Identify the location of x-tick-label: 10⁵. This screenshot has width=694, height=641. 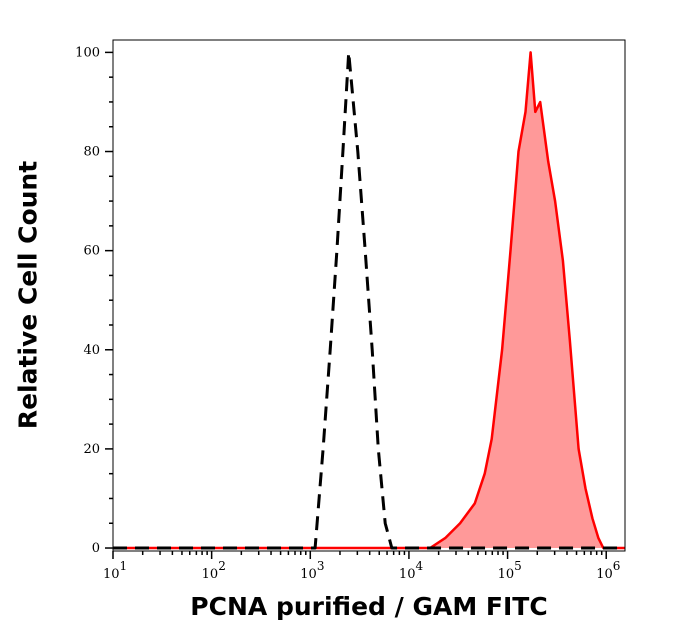
(510, 570).